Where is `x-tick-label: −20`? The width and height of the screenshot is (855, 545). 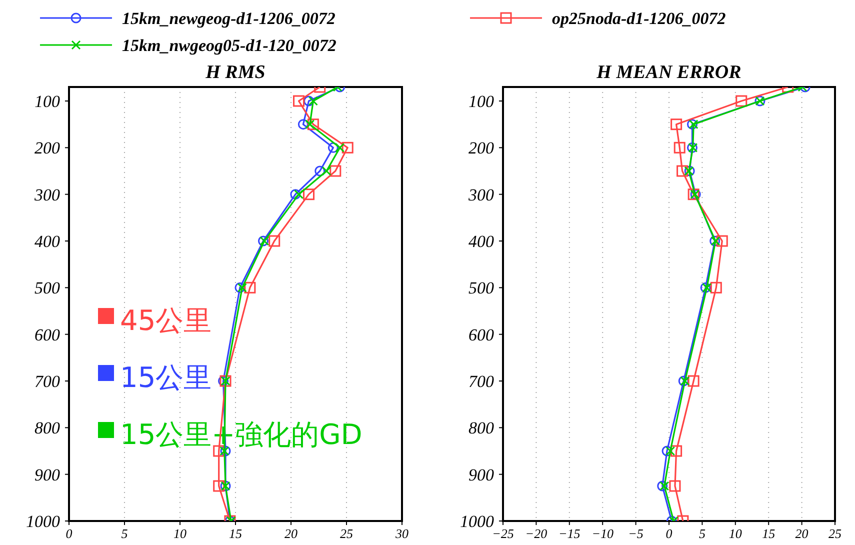 x-tick-label: −20 is located at coordinates (536, 533).